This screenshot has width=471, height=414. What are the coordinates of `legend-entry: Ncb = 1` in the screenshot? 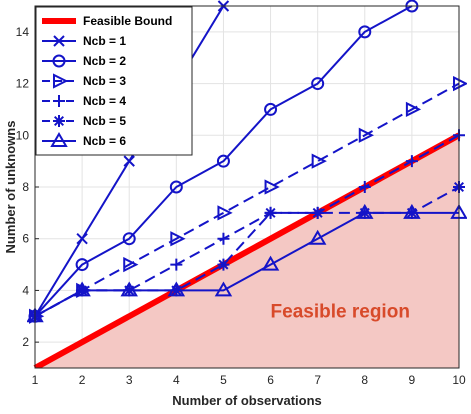 It's located at (84, 41).